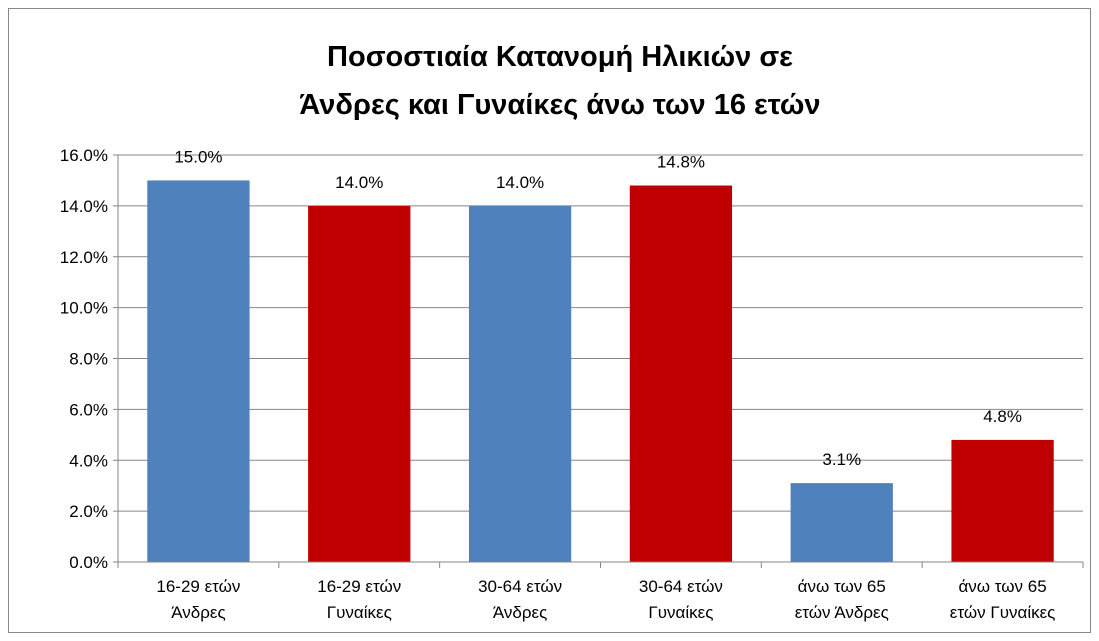  I want to click on x-tick-label: 16-29 ετών Άνδρες, so click(198, 599).